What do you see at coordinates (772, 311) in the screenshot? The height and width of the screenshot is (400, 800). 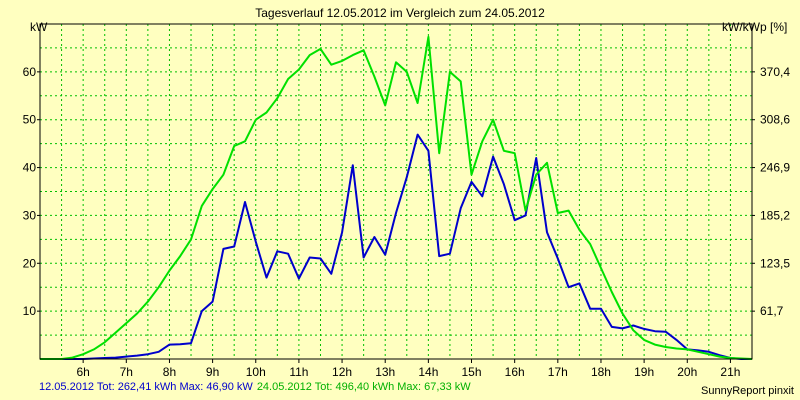 I see `y-tick-label-right: 61,7` at bounding box center [772, 311].